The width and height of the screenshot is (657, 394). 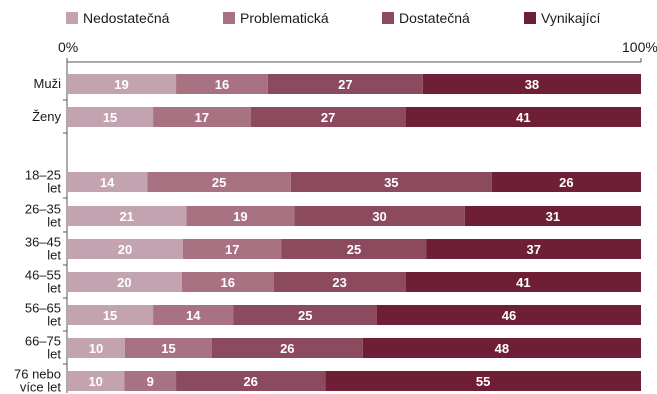 I want to click on legend-item-nedostatecna: Nedostatečná, so click(x=117, y=18).